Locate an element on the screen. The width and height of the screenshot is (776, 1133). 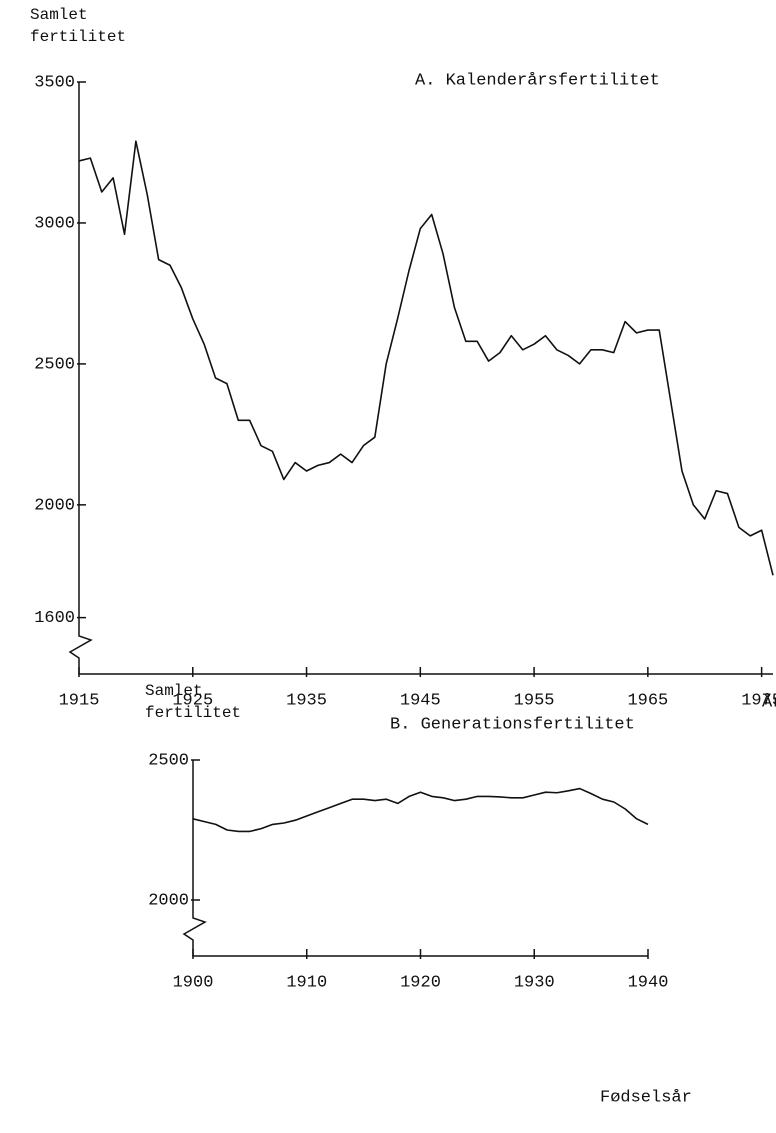
x-tick-label: 1915 is located at coordinates (79, 700).